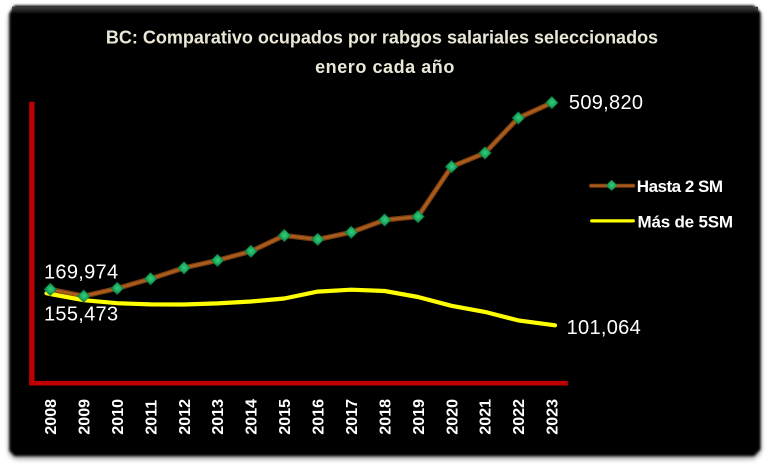 Image resolution: width=770 pixels, height=471 pixels. What do you see at coordinates (604, 328) in the screenshot?
I see `svg-text: 101,064` at bounding box center [604, 328].